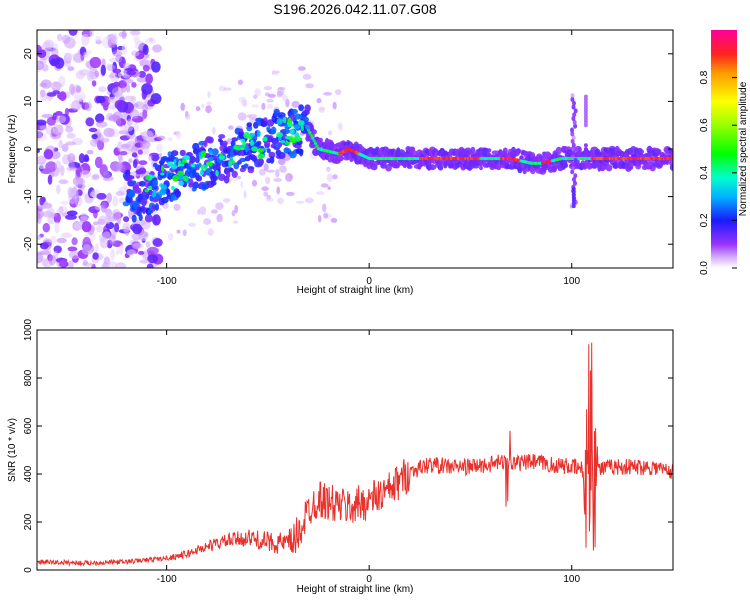 This screenshot has width=750, height=600. I want to click on colorbar-tick-label: 0.4, so click(704, 172).